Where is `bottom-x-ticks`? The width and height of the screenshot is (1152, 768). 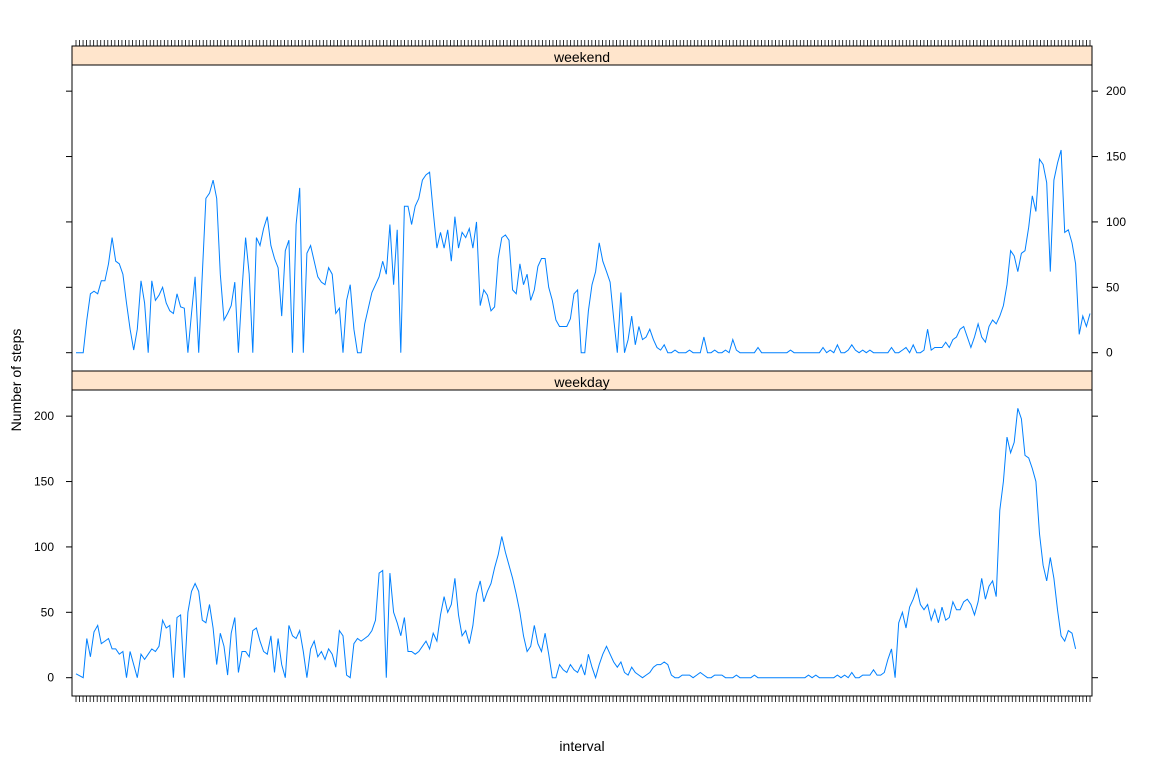 bottom-x-ticks is located at coordinates (583, 699).